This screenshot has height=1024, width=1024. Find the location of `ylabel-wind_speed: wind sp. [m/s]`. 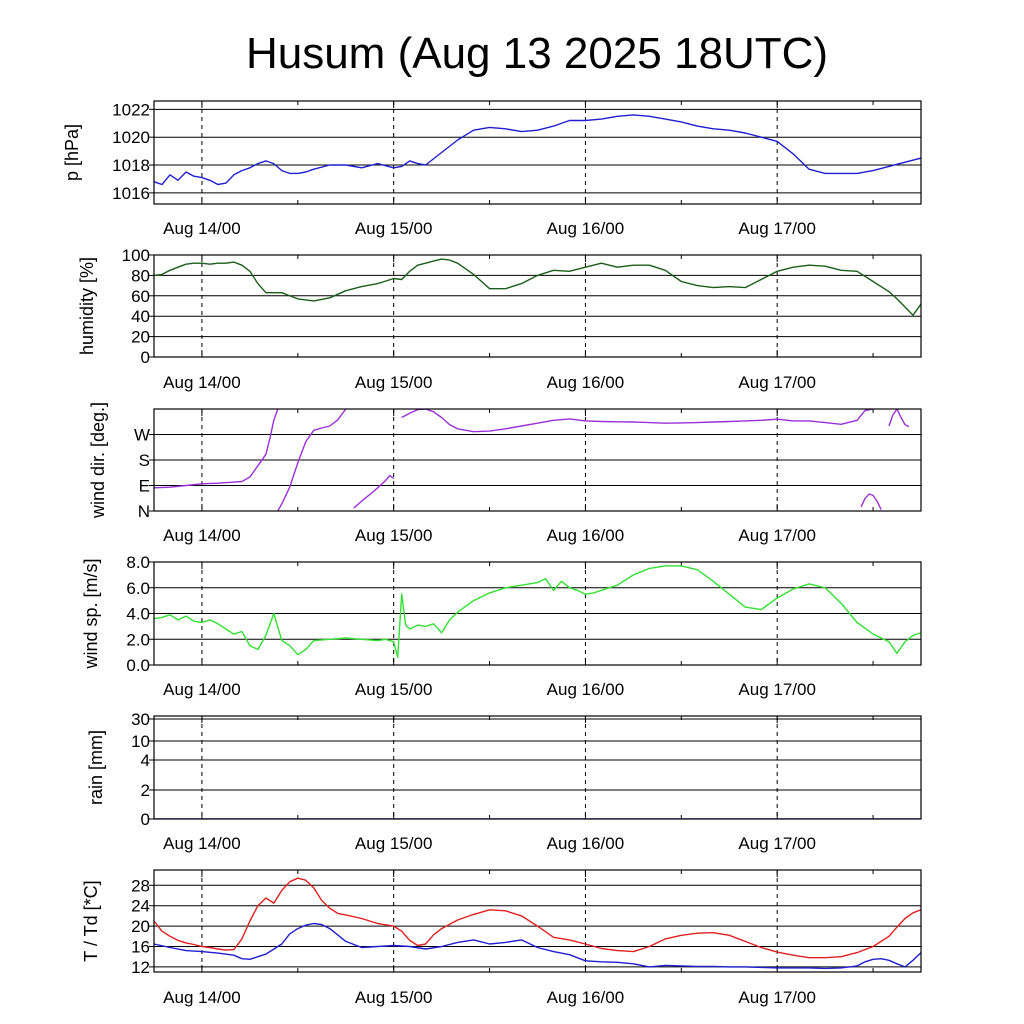

ylabel-wind_speed: wind sp. [m/s] is located at coordinates (91, 613).